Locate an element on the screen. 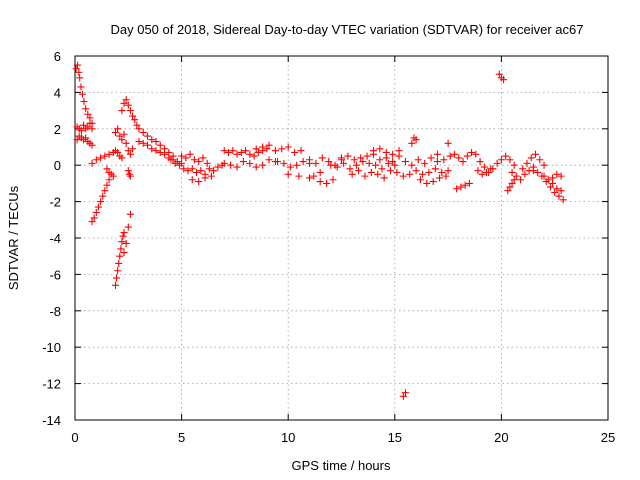 Image resolution: width=640 pixels, height=480 pixels. series-arc-aq is located at coordinates (552, 183).